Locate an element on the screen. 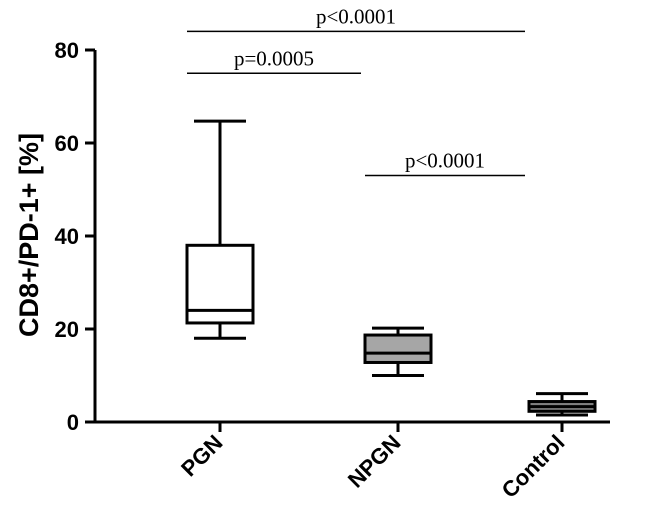 This screenshot has height=524, width=661. y-tick-label-20: 20 is located at coordinates (67, 329).